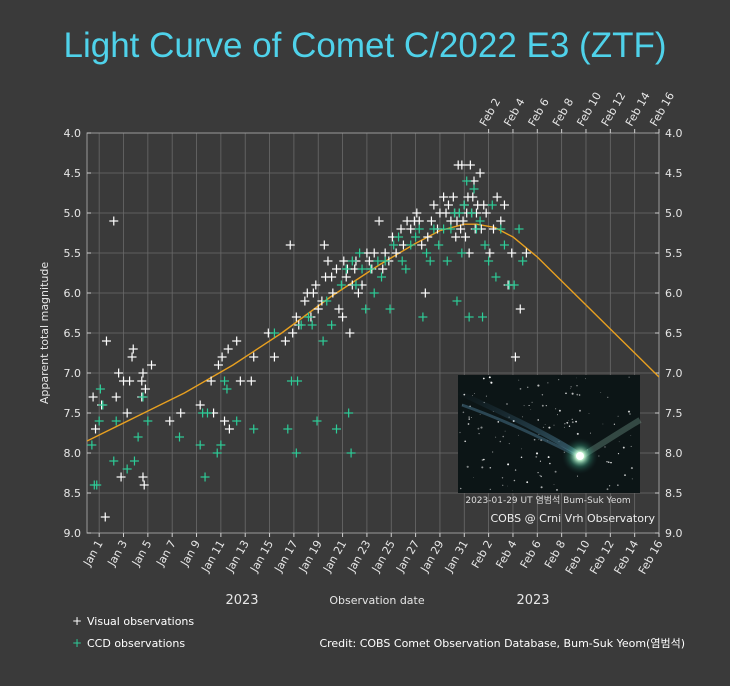 The width and height of the screenshot is (730, 686). What do you see at coordinates (674, 133) in the screenshot?
I see `y-tick-label-right: 4.0` at bounding box center [674, 133].